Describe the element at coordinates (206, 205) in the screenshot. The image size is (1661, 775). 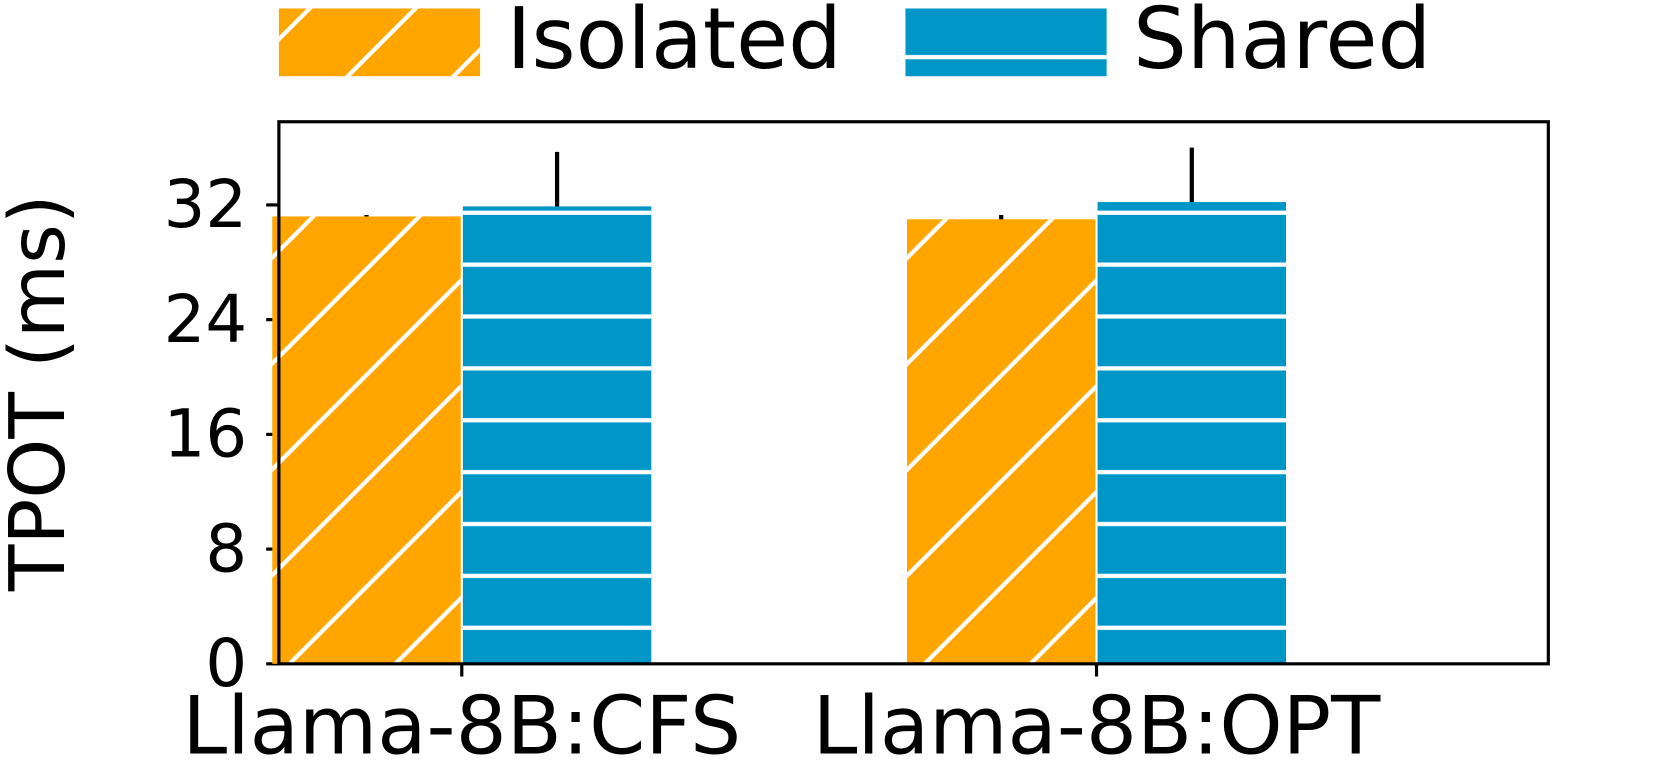
I see `y-tick-label: 32` at that location.